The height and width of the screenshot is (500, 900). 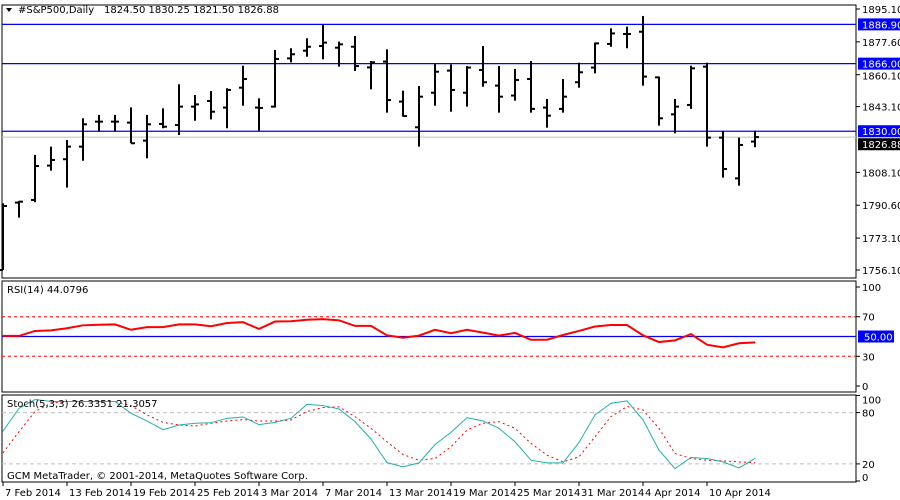 I want to click on level-price-label: 1866.00, so click(x=881, y=65).